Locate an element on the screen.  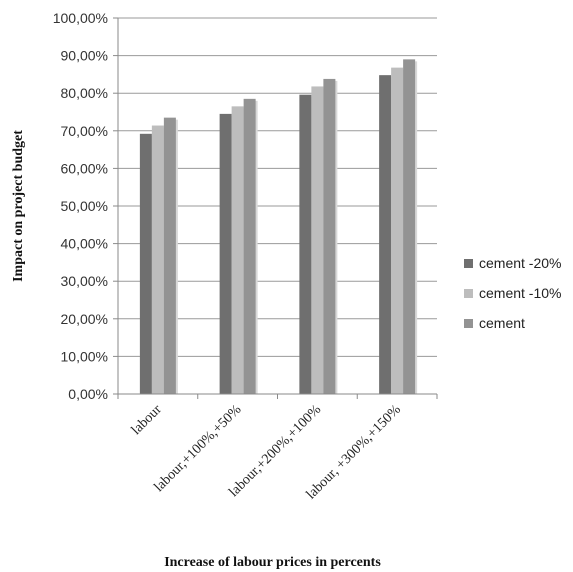
y-tick-label: 100,00% is located at coordinates (80, 18).